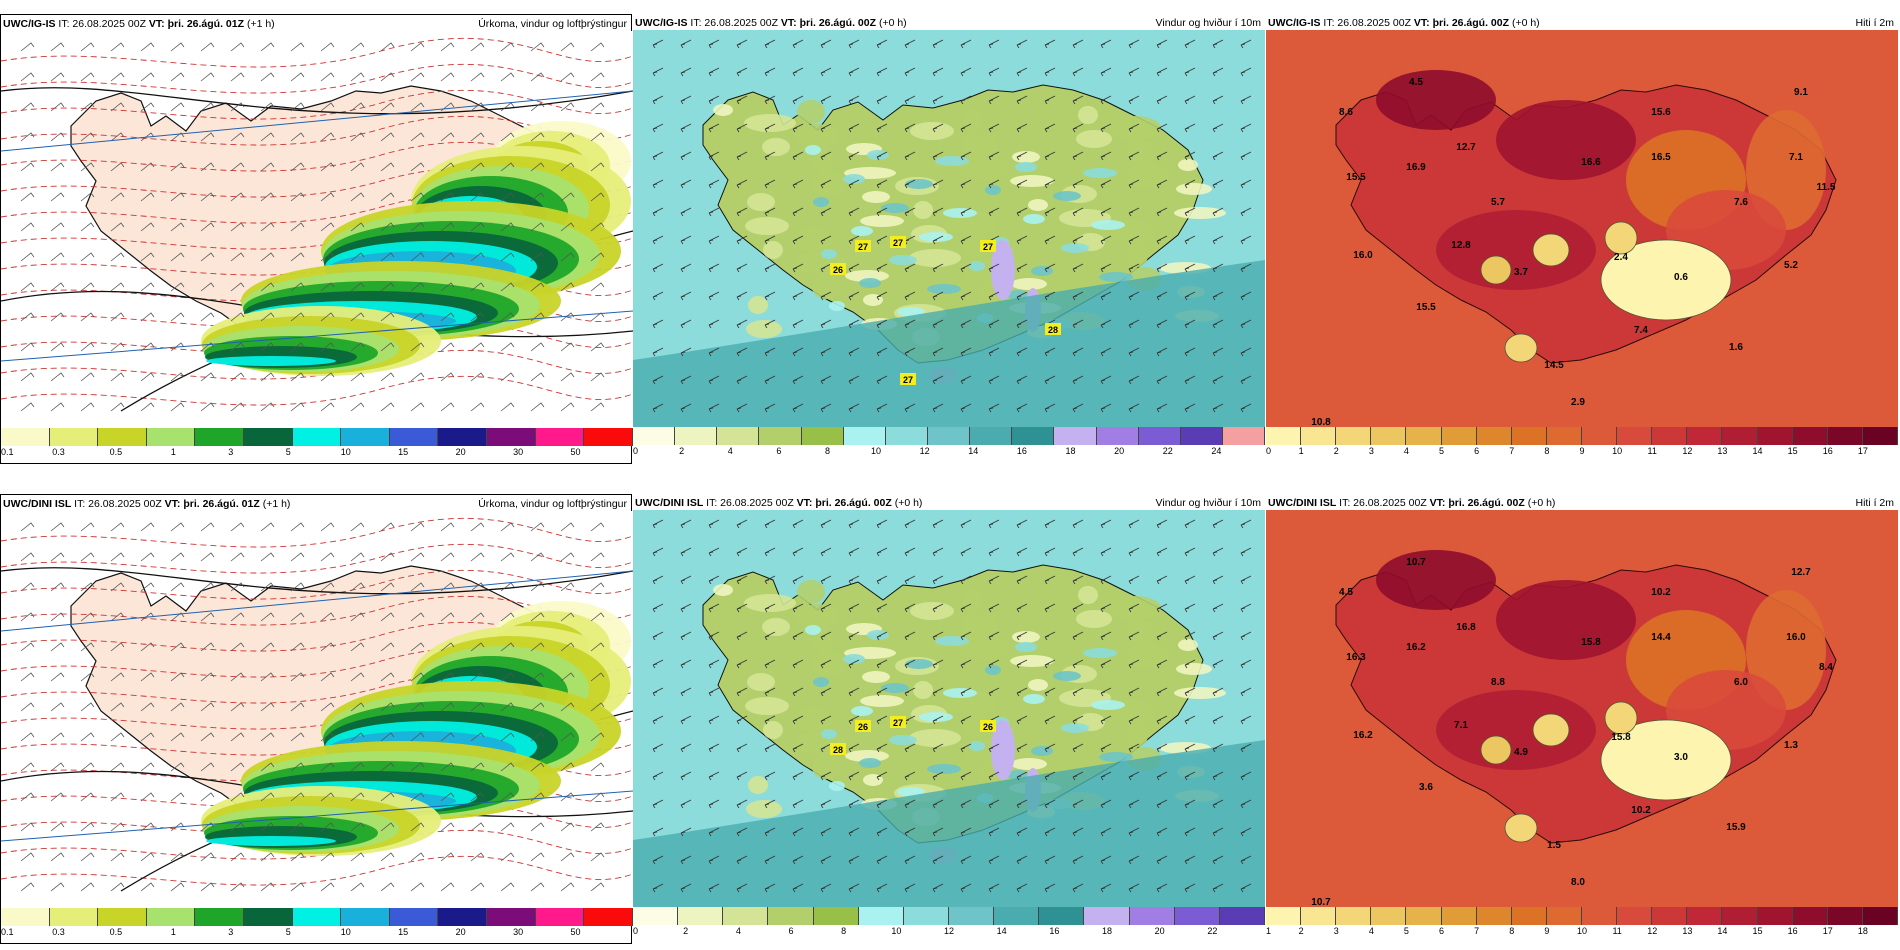 This screenshot has width=1900, height=950. What do you see at coordinates (949, 436) in the screenshot?
I see `colorbar` at bounding box center [949, 436].